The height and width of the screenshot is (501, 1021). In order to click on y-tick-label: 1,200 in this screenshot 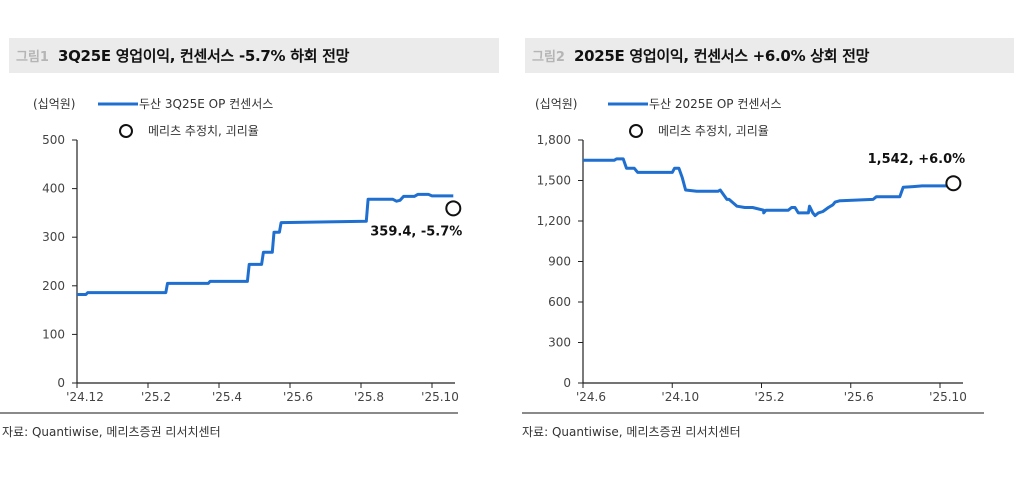, I will do `click(554, 221)`.